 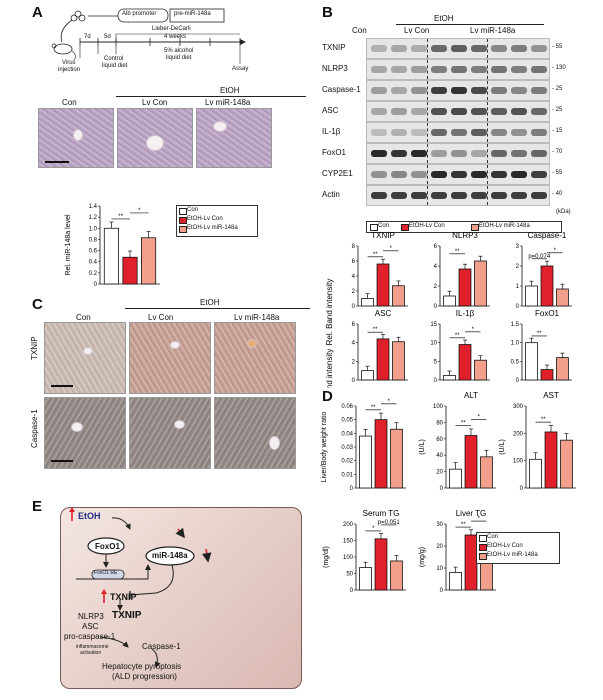 What do you see at coordinates (348, 558) in the screenshot?
I see `y-tick-label: 100` at bounding box center [348, 558].